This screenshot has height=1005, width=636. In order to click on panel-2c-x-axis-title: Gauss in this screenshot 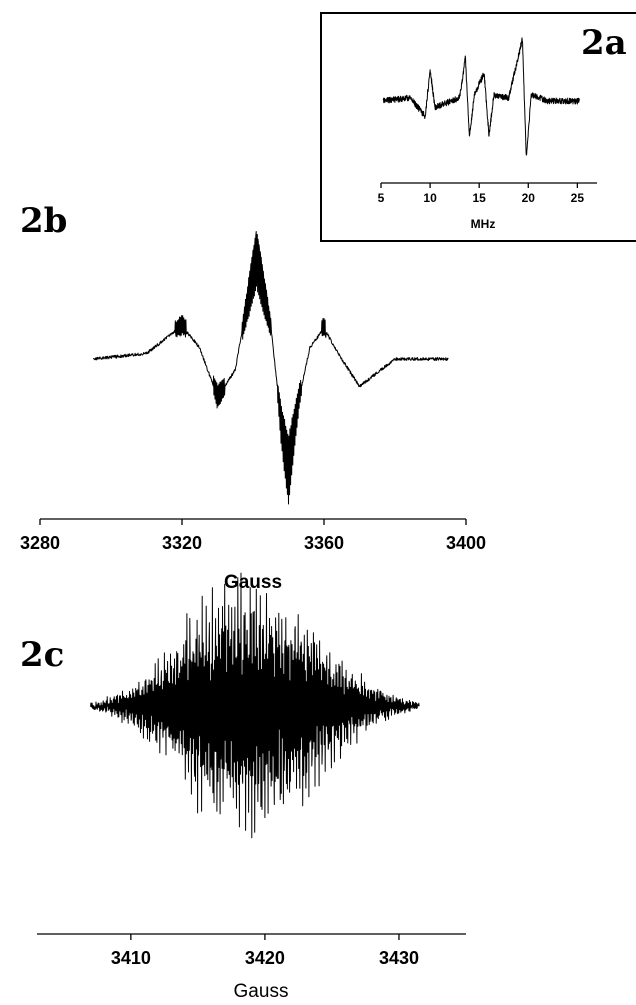, I will do `click(261, 991)`.